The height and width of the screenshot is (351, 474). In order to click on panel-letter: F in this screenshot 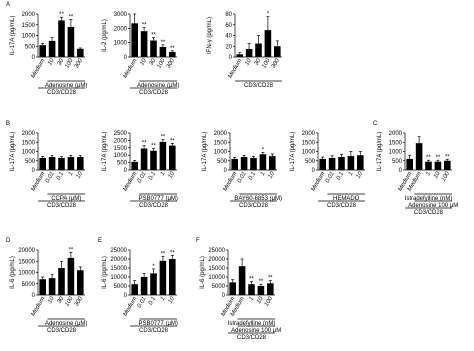, I will do `click(198, 241)`.